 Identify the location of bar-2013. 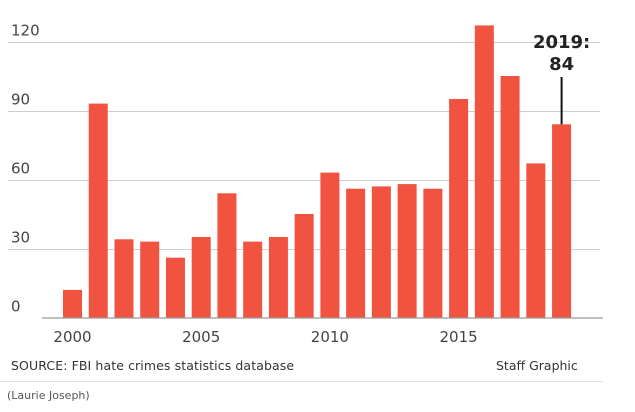
(407, 251).